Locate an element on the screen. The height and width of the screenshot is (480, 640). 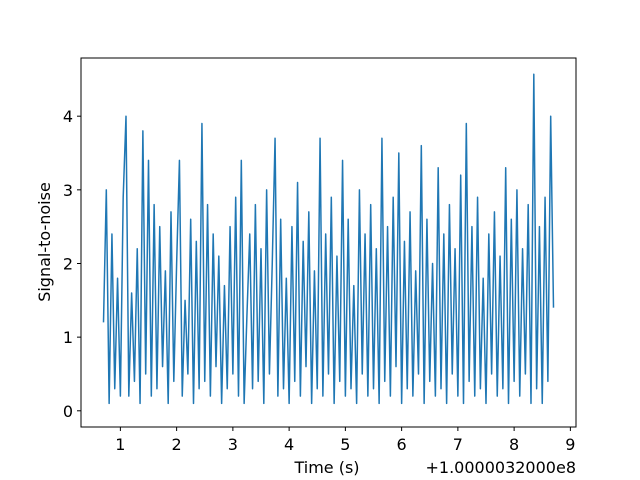
y-tick-label: 3 is located at coordinates (68, 190).